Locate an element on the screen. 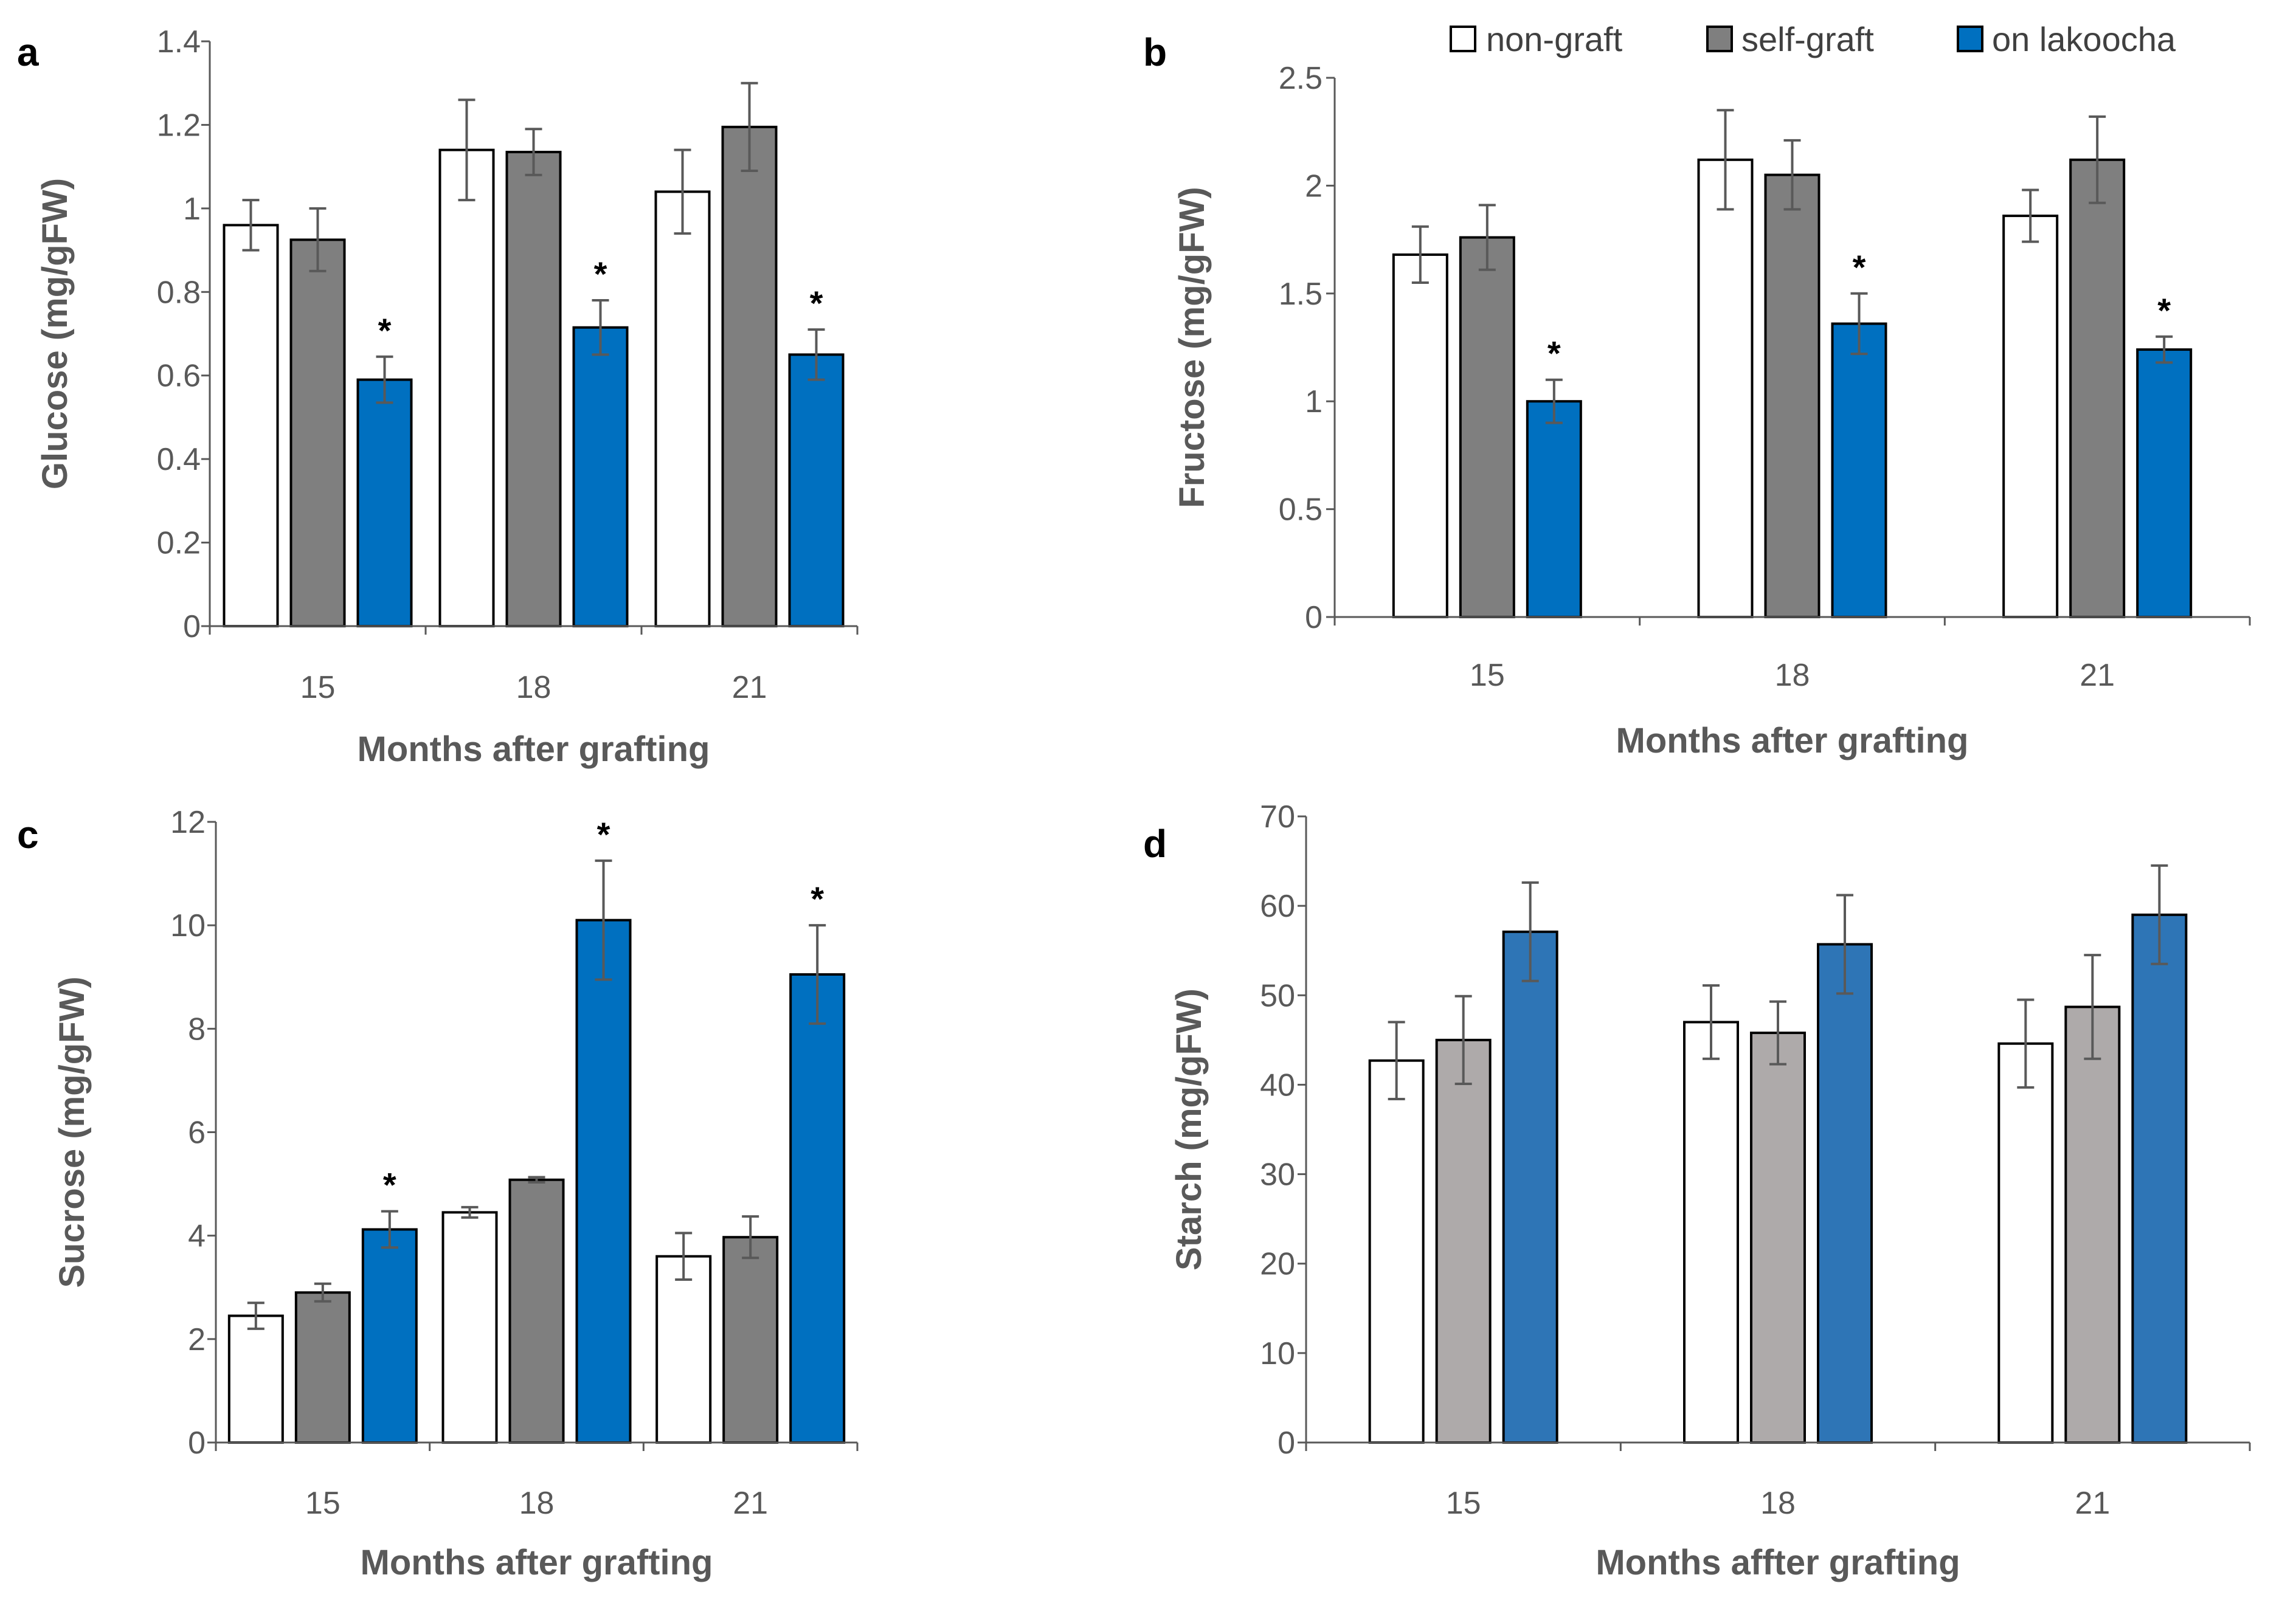 The width and height of the screenshot is (2296, 1603). legend-swatch-non-graft is located at coordinates (1463, 39).